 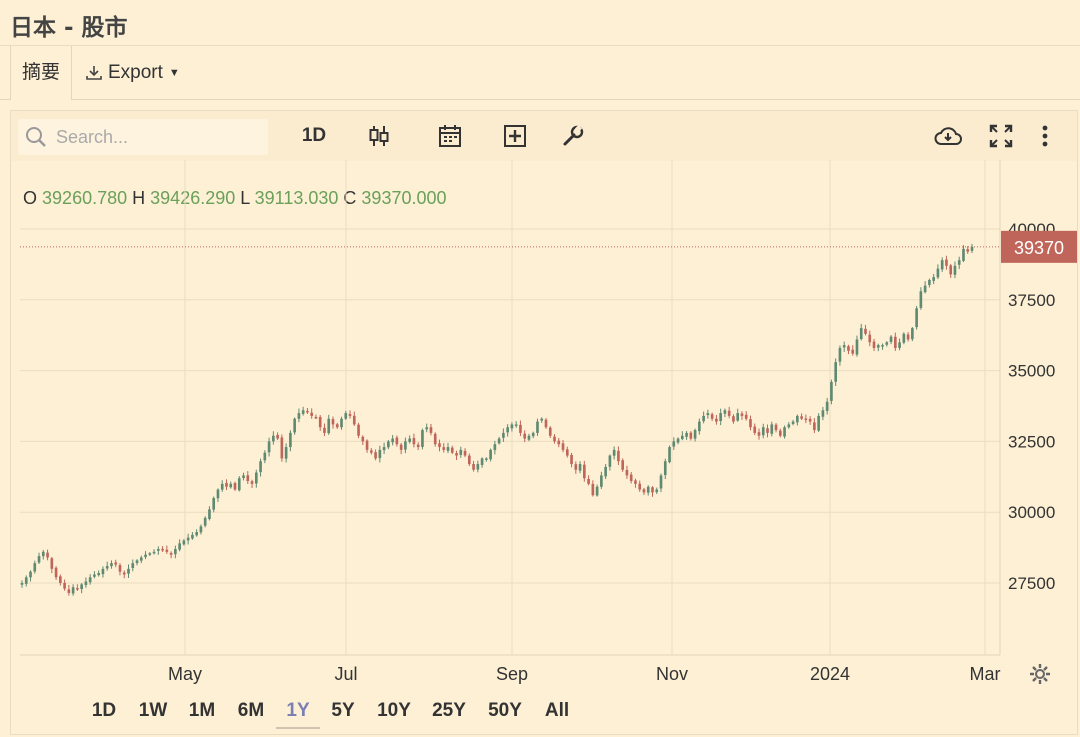 What do you see at coordinates (104, 710) in the screenshot?
I see `range-button-1d: 1D` at bounding box center [104, 710].